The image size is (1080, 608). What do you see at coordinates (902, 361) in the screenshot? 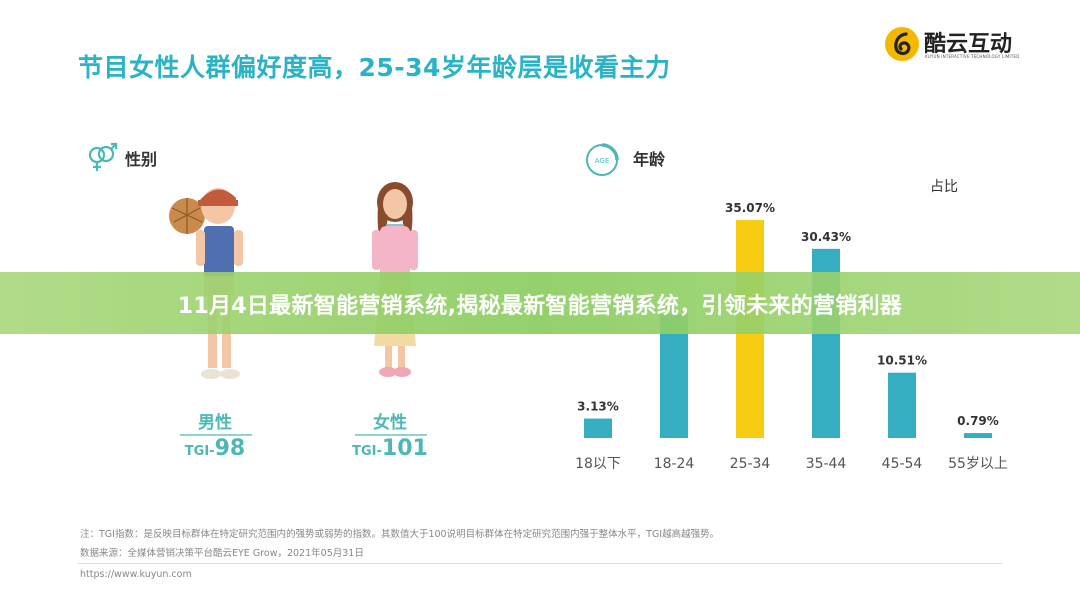
I see `data-label-45-54: 10.51%` at bounding box center [902, 361].